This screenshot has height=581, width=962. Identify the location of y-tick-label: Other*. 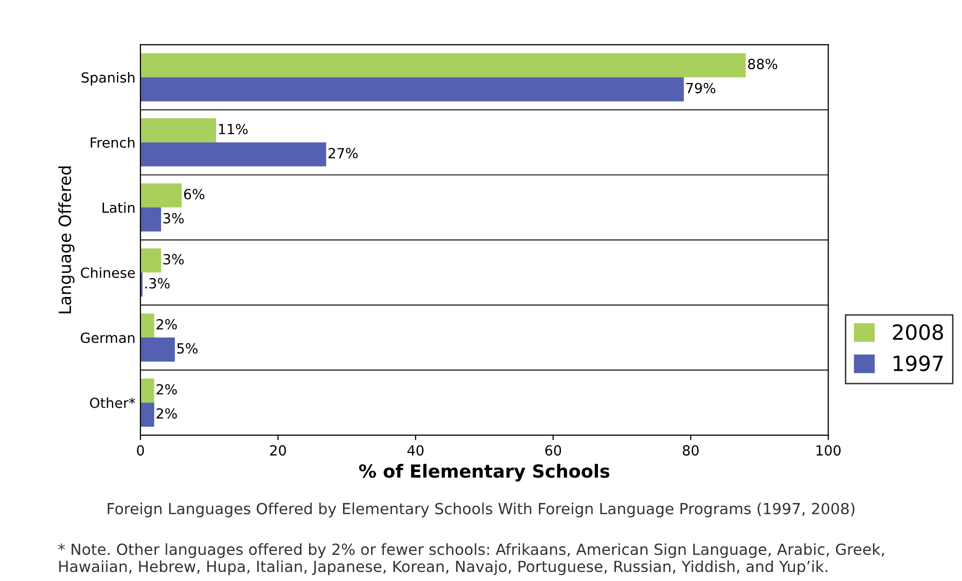
(113, 402).